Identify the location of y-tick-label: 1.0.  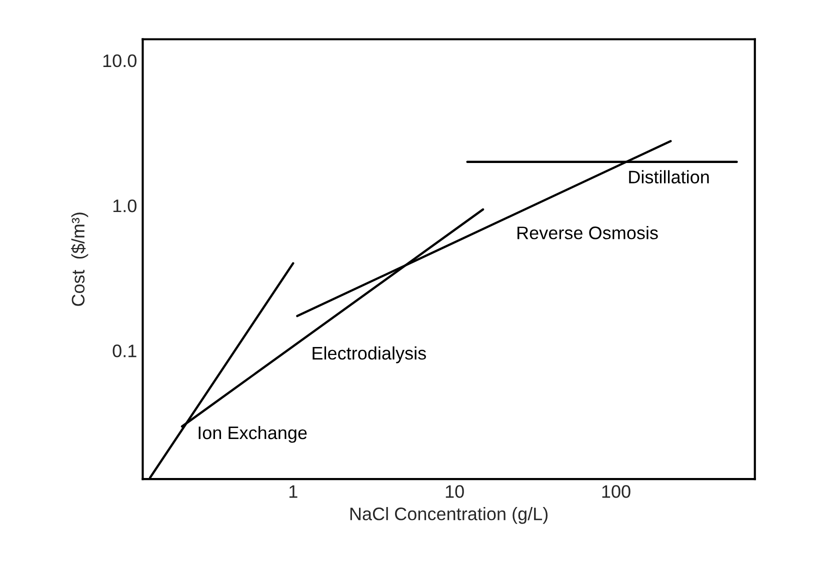
(124, 205).